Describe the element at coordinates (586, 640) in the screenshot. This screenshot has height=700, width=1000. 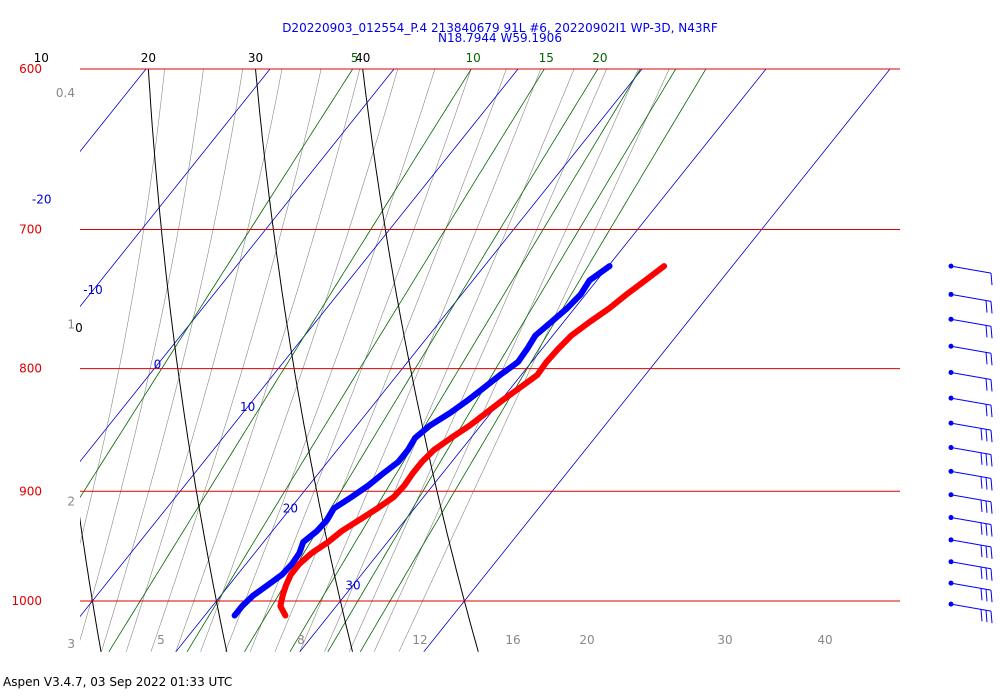
I see `bottom-axis-label: 20` at that location.